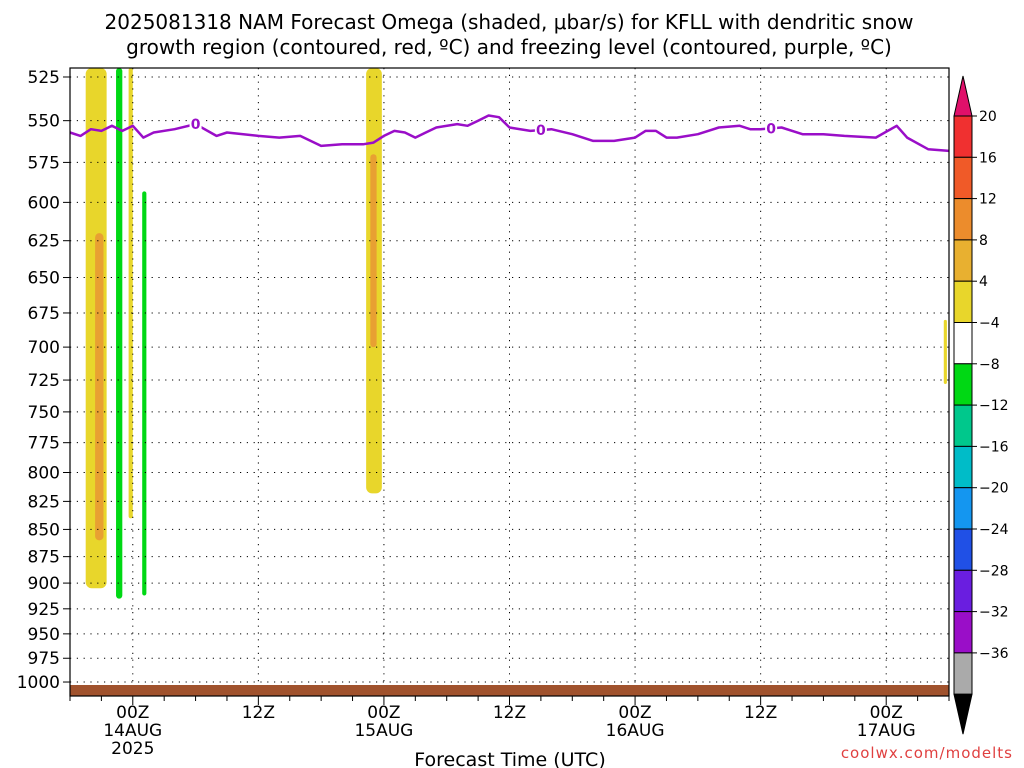 The width and height of the screenshot is (1024, 768). What do you see at coordinates (988, 117) in the screenshot?
I see `colorbar-label-0: 20` at bounding box center [988, 117].